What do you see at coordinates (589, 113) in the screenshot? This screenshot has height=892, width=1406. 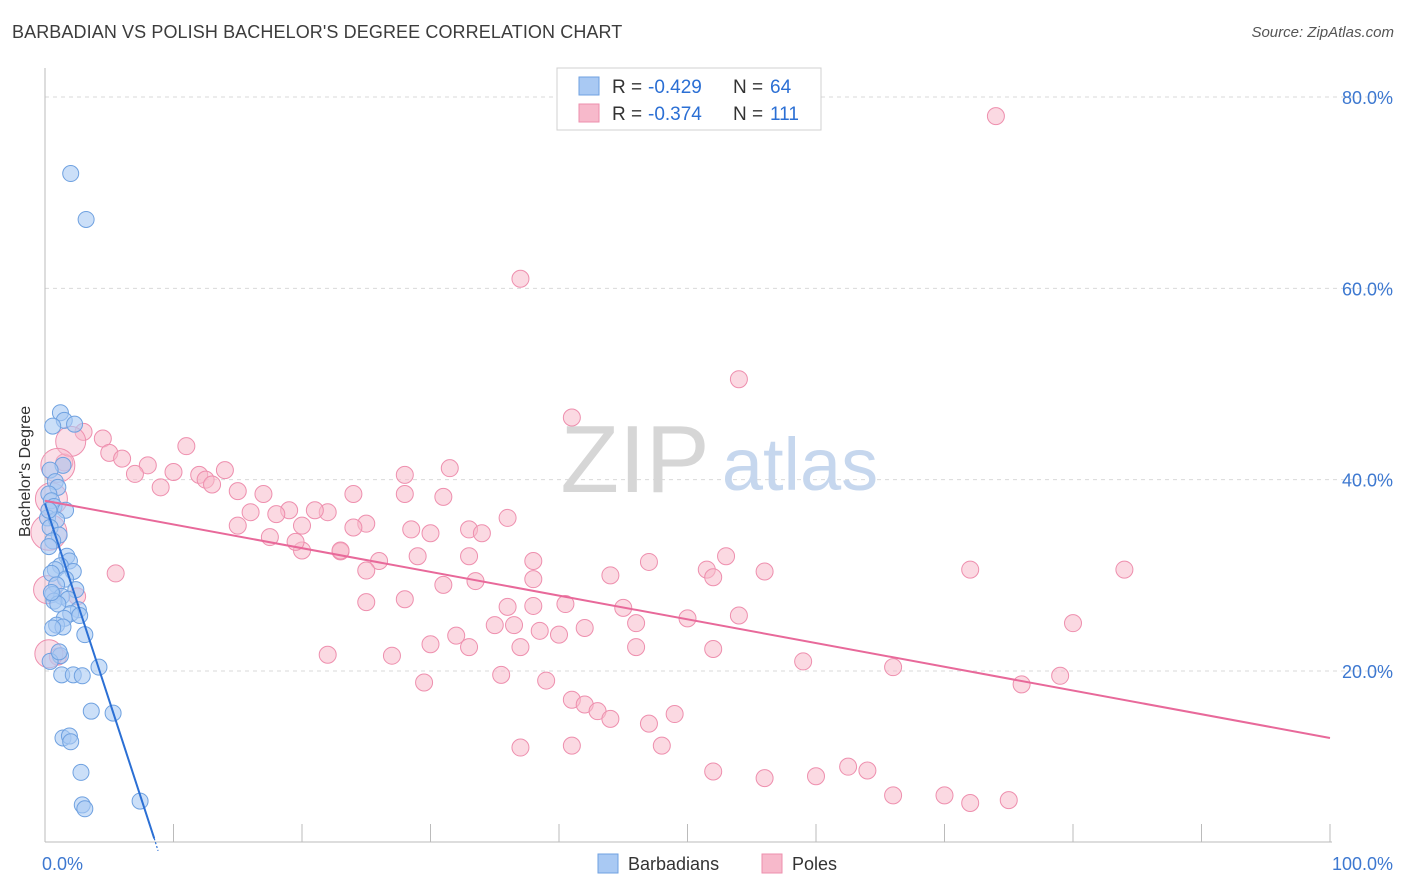 I see `legend-swatch-poles` at bounding box center [589, 113].